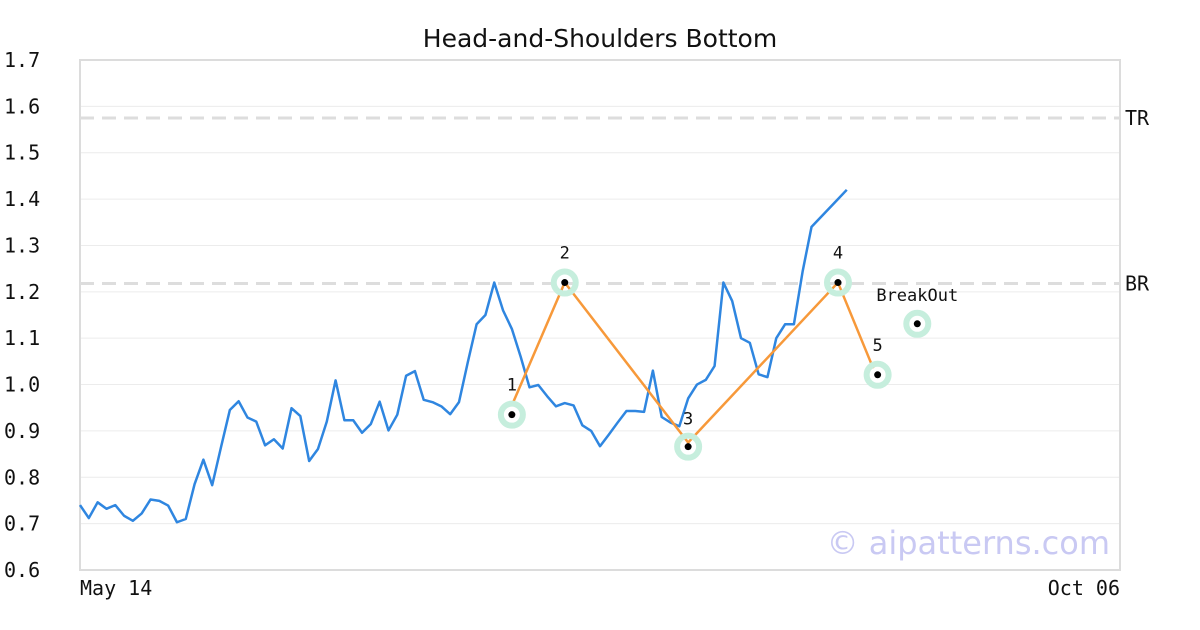 This screenshot has width=1200, height=630. Describe the element at coordinates (1137, 118) in the screenshot. I see `reference-line-label: TR` at that location.